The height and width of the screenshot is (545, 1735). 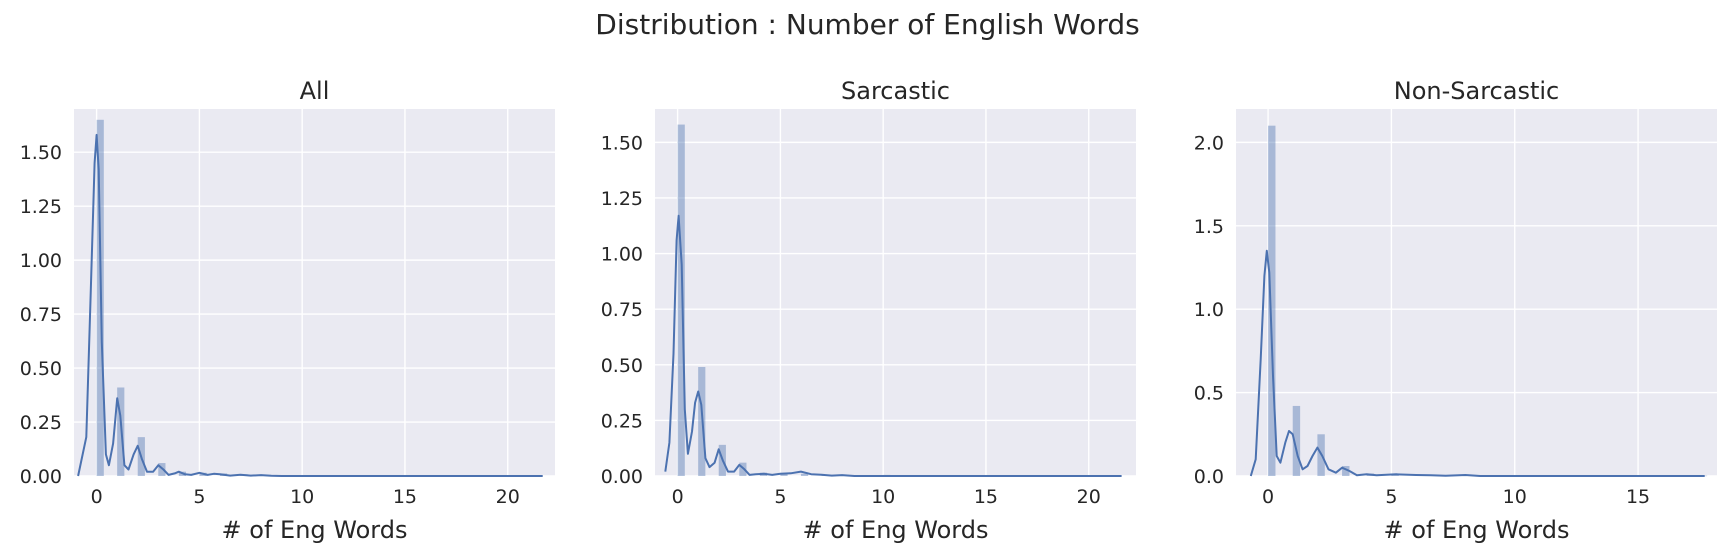 I want to click on subplot-title: Sarcastic, so click(x=895, y=91).